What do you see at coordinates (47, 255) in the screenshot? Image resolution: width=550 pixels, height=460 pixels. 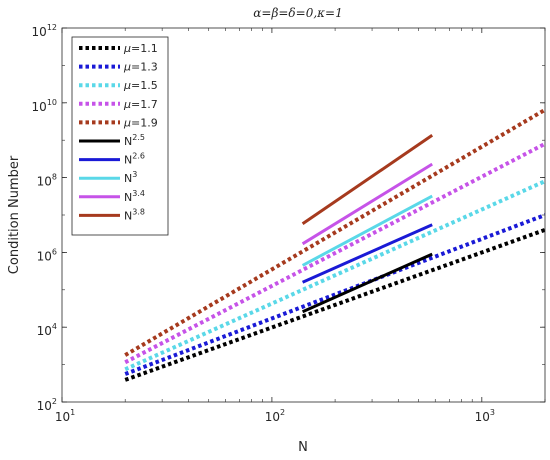 I see `y-tick-label: 10⁶` at bounding box center [47, 255].